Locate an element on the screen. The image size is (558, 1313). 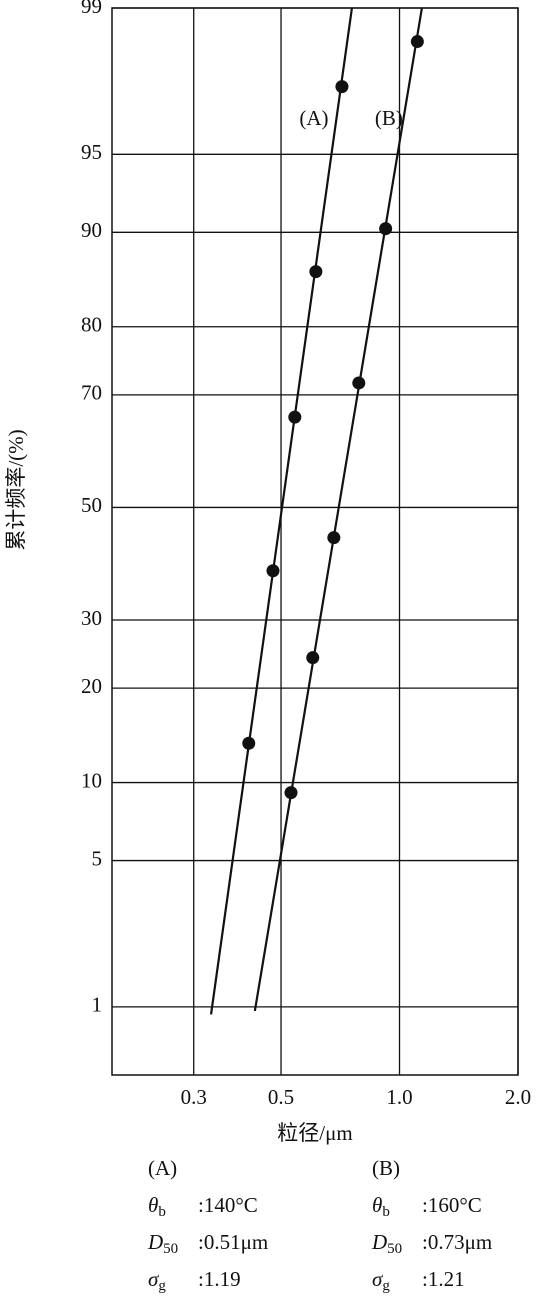
y-tick-label: 50 is located at coordinates (91, 505).